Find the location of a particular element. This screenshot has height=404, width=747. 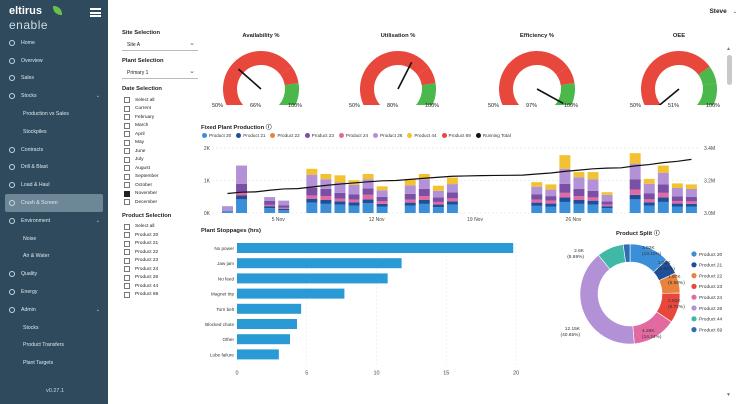

legend-item-product-69: Product 69 is located at coordinates (456, 135).